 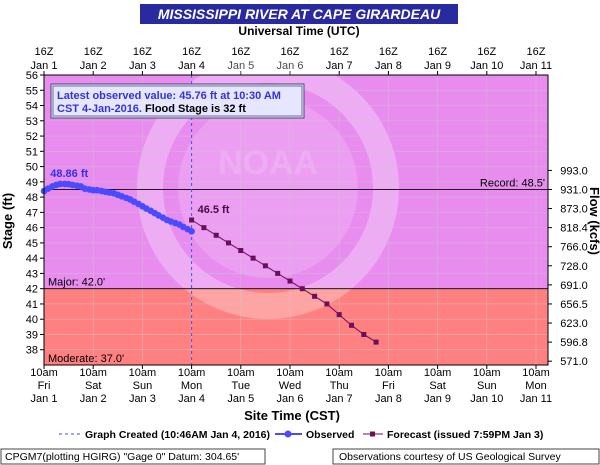 What do you see at coordinates (290, 66) in the screenshot?
I see `top-tick-date: Jan 6` at bounding box center [290, 66].